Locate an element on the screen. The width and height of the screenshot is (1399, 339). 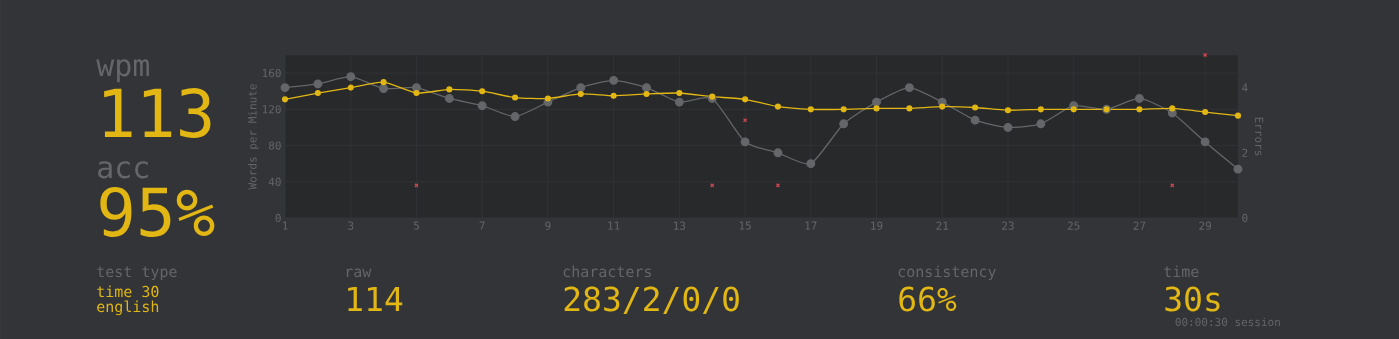
text: 283/2/0/0 is located at coordinates (651, 300).